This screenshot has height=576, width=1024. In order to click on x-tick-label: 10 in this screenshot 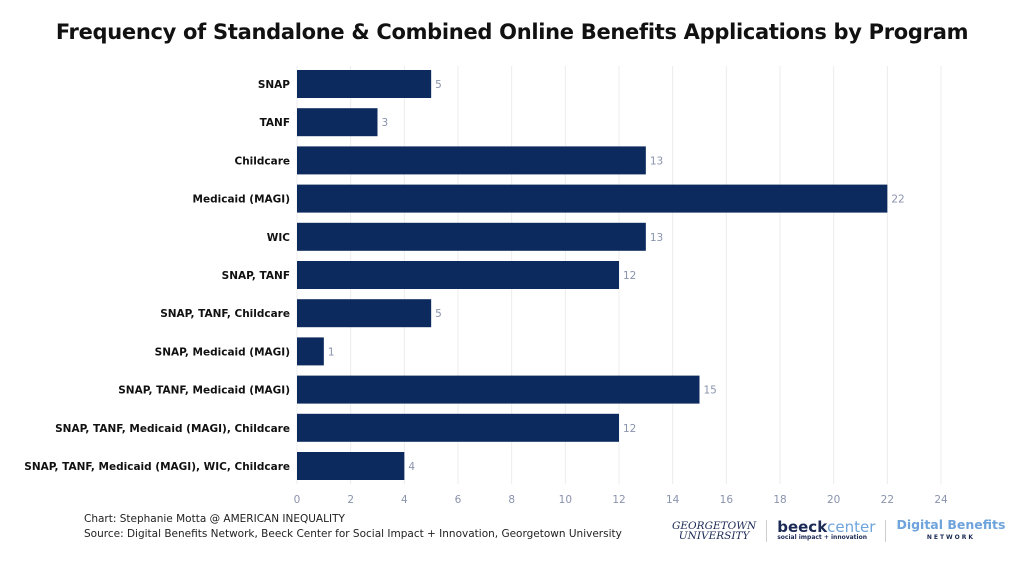, I will do `click(565, 500)`.